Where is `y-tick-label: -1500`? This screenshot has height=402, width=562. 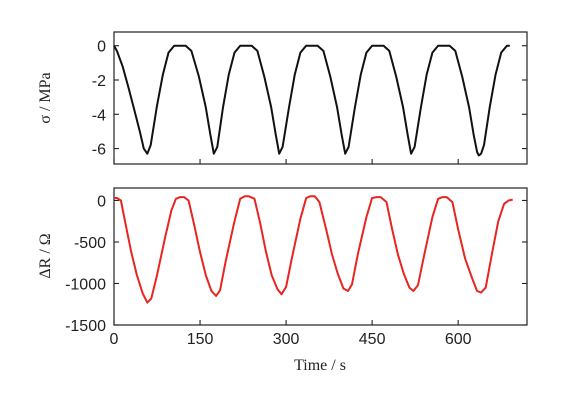
y-tick-label: -1500 is located at coordinates (85, 326).